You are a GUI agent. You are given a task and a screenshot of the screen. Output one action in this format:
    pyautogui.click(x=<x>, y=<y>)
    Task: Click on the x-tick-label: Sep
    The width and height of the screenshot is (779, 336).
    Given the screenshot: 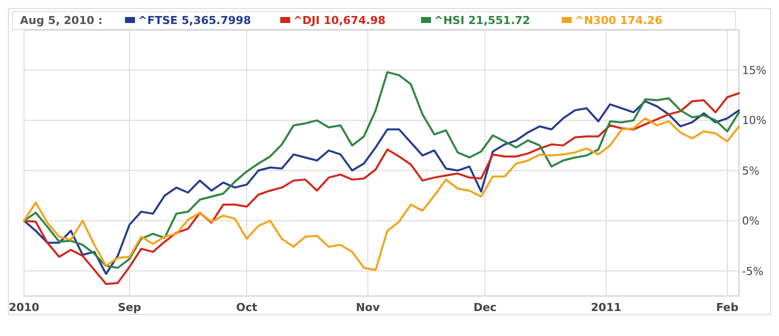 What is the action you would take?
    pyautogui.click(x=130, y=307)
    